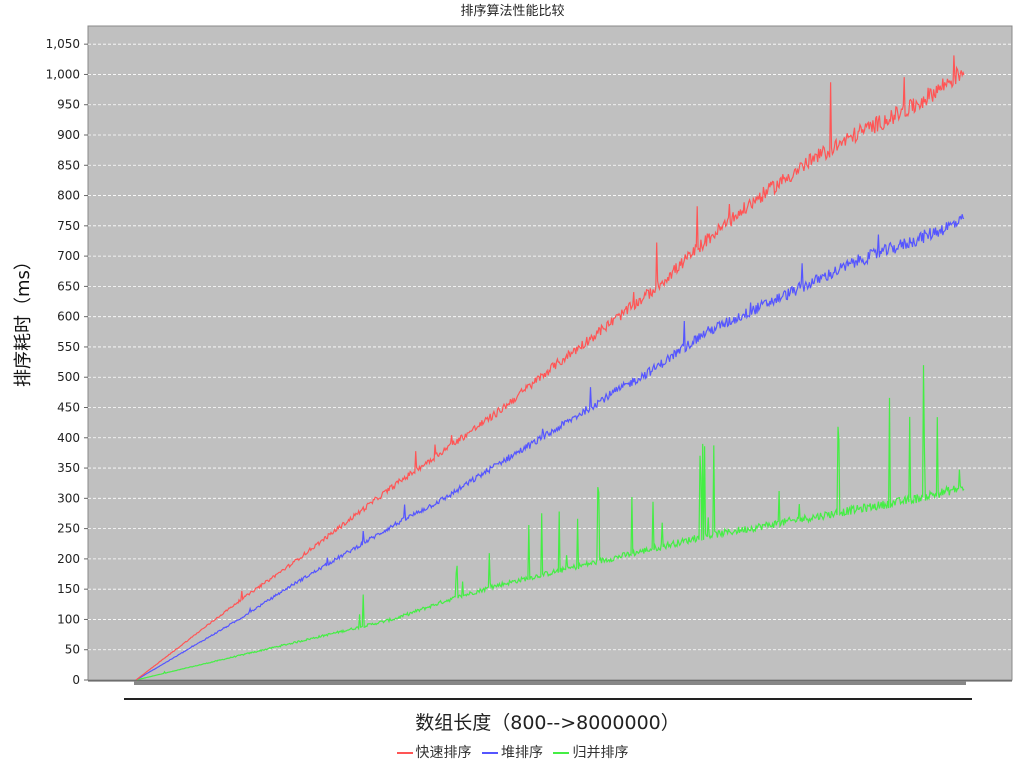  Describe the element at coordinates (68, 226) in the screenshot. I see `y-tick-label: 750` at that location.